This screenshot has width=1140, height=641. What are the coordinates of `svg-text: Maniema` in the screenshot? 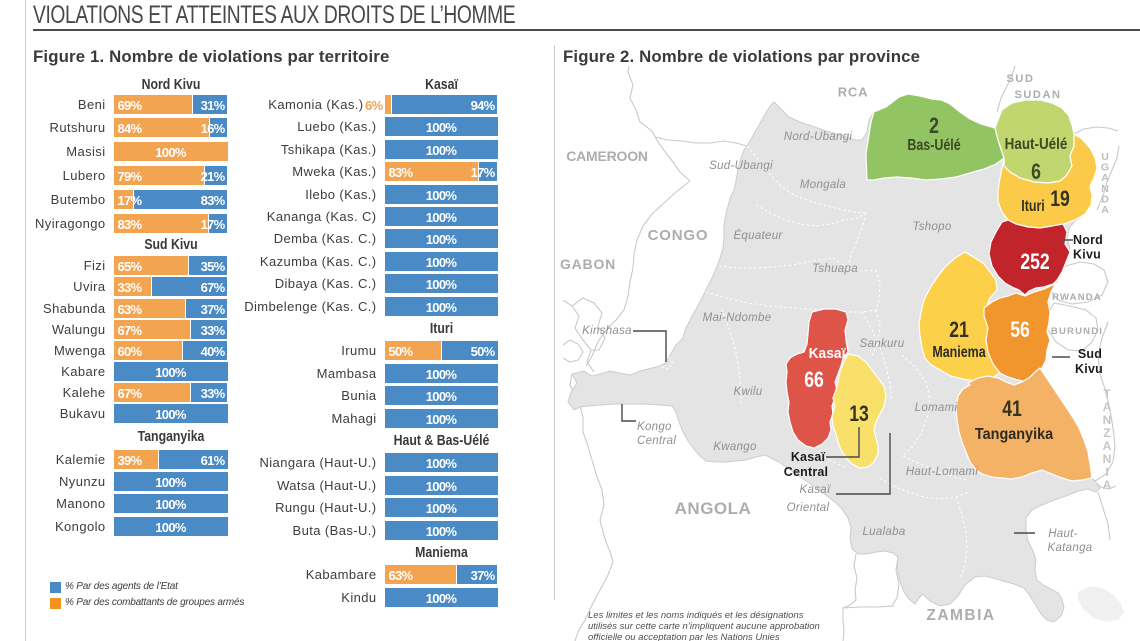 It's located at (959, 353).